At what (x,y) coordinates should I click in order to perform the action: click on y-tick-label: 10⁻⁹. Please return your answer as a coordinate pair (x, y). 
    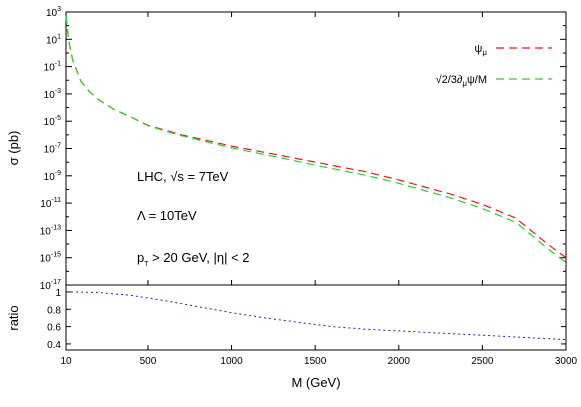
    Looking at the image, I should click on (52, 176).